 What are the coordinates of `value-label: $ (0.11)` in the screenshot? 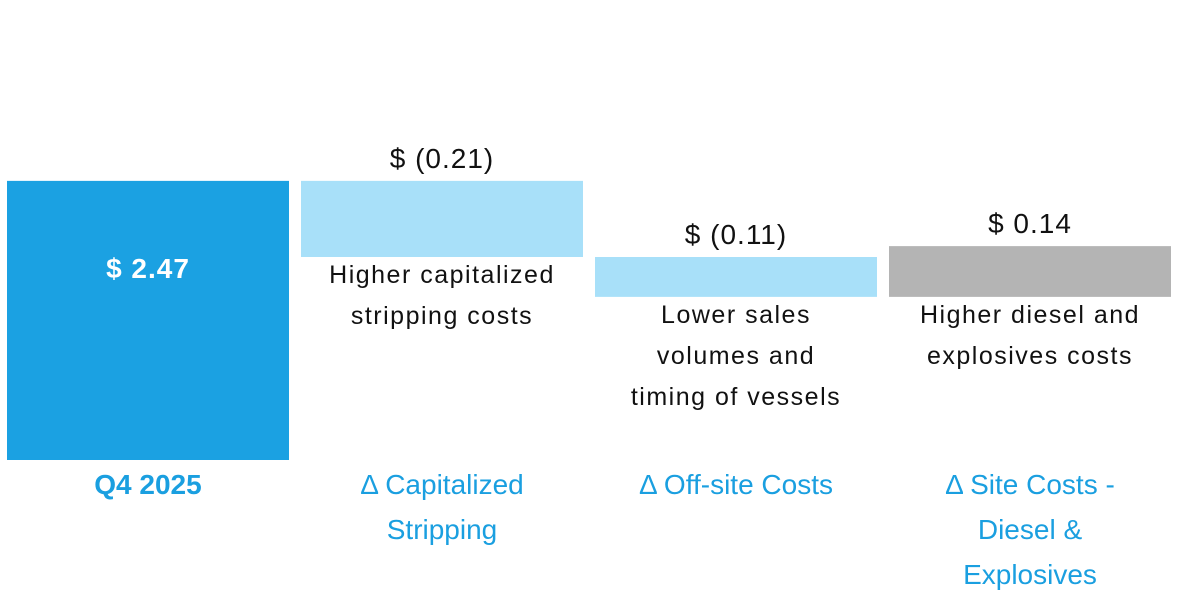 It's located at (736, 234).